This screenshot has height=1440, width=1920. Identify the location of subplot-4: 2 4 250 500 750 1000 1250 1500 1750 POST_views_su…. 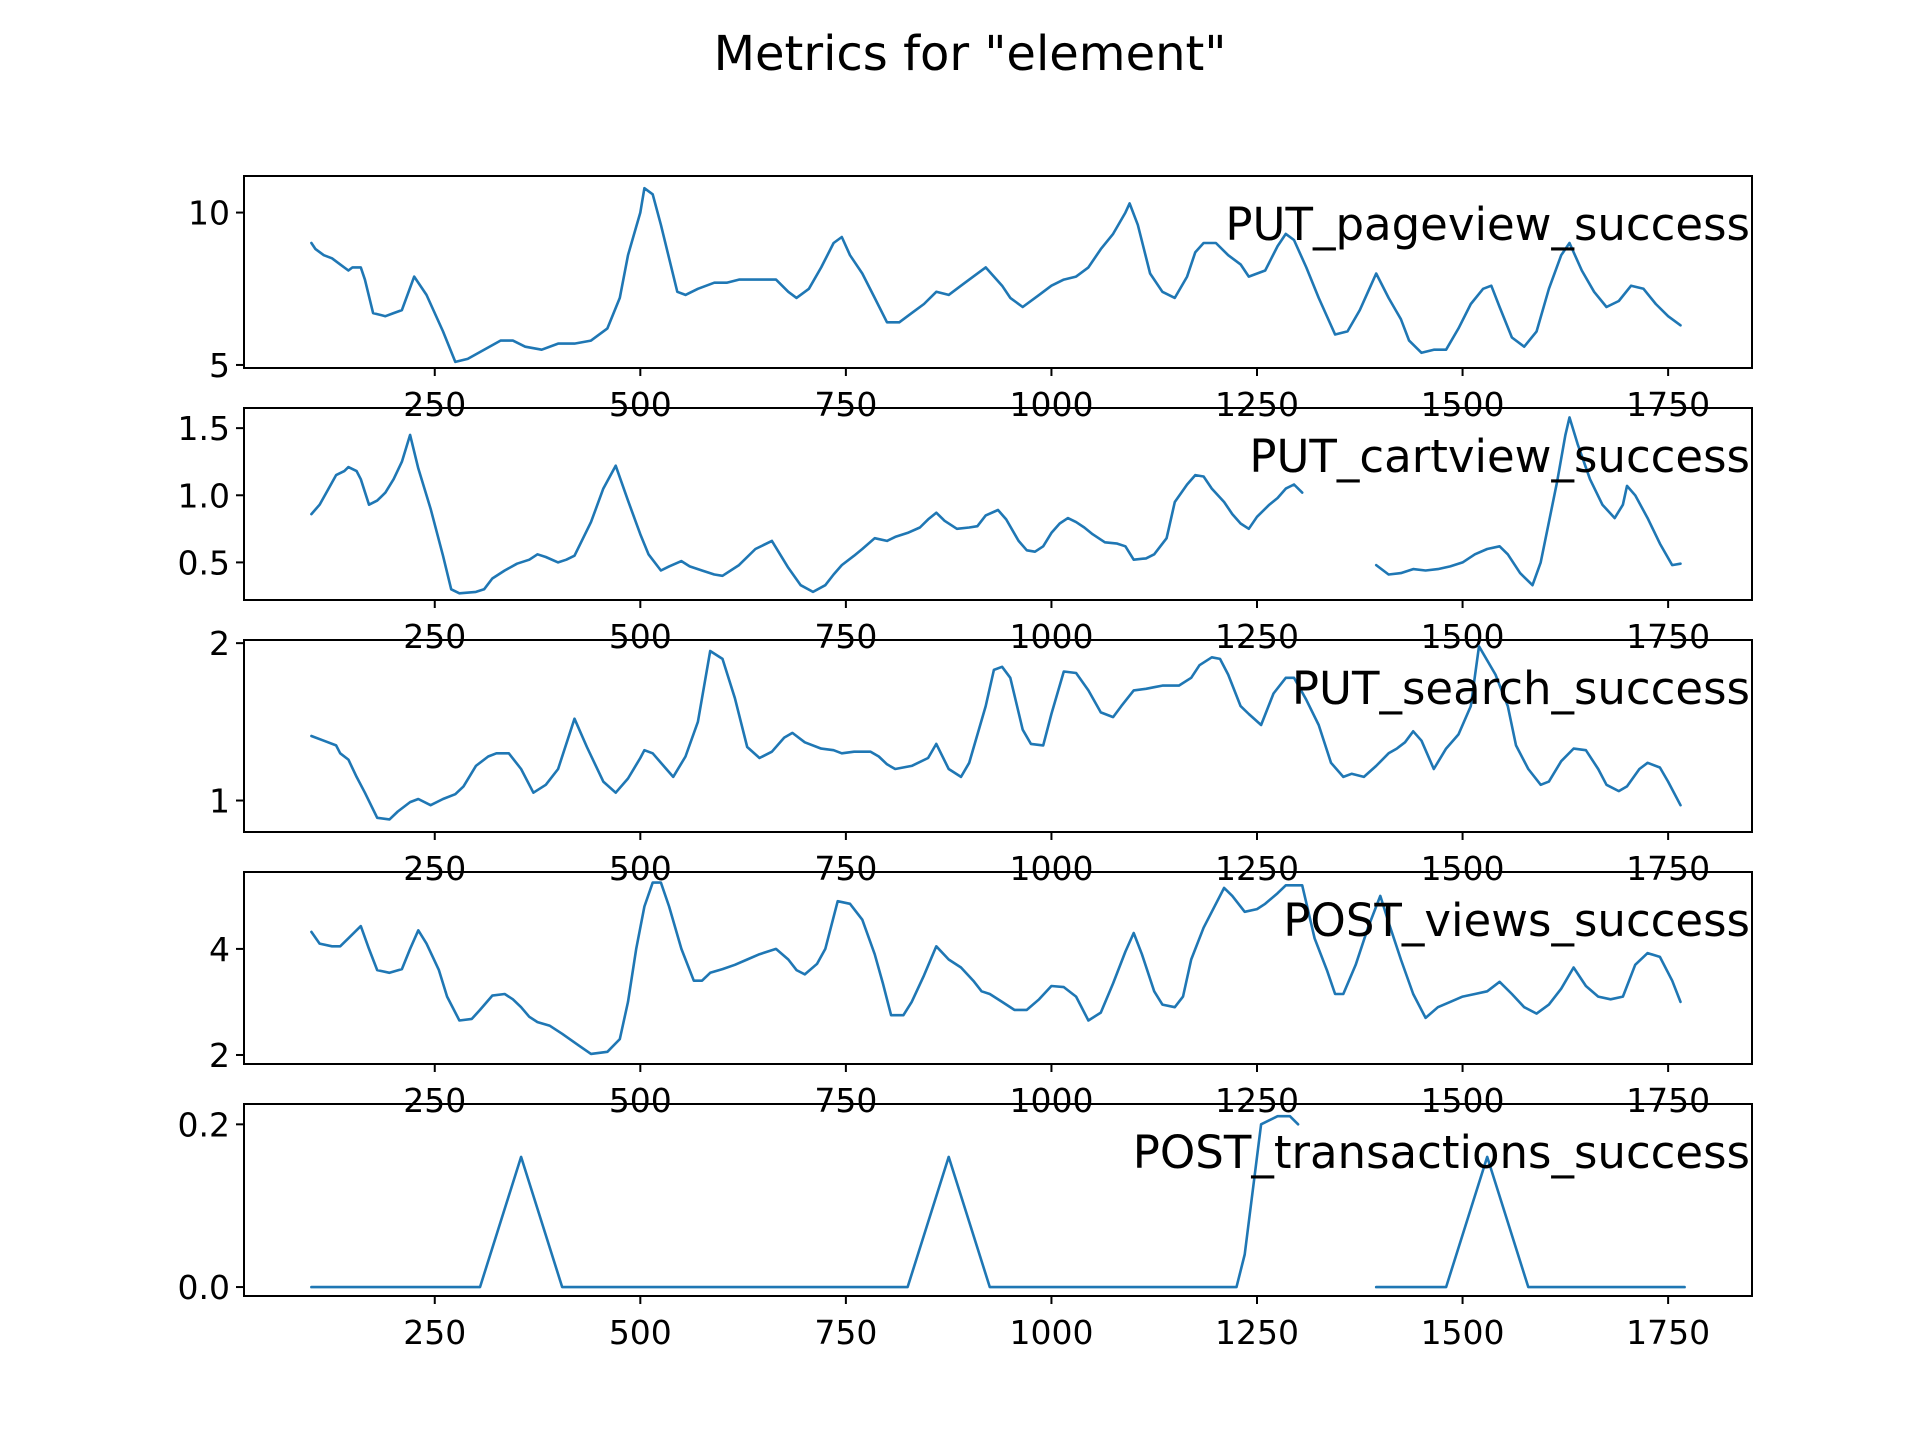
(981, 995).